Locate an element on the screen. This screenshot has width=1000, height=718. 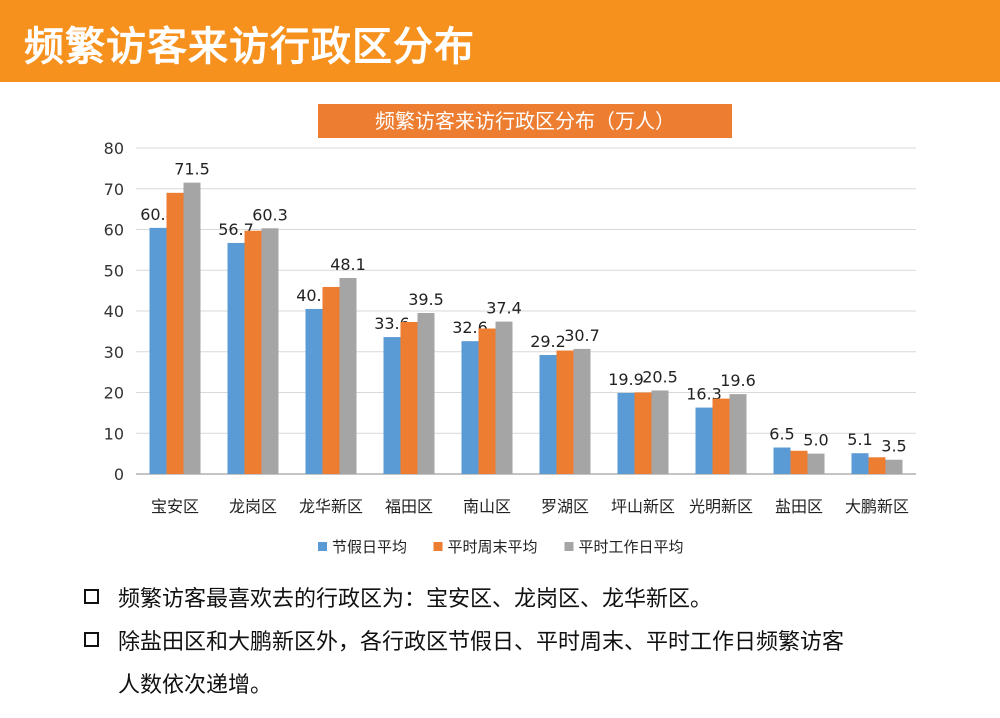
data-label: 5.1 is located at coordinates (859, 439).